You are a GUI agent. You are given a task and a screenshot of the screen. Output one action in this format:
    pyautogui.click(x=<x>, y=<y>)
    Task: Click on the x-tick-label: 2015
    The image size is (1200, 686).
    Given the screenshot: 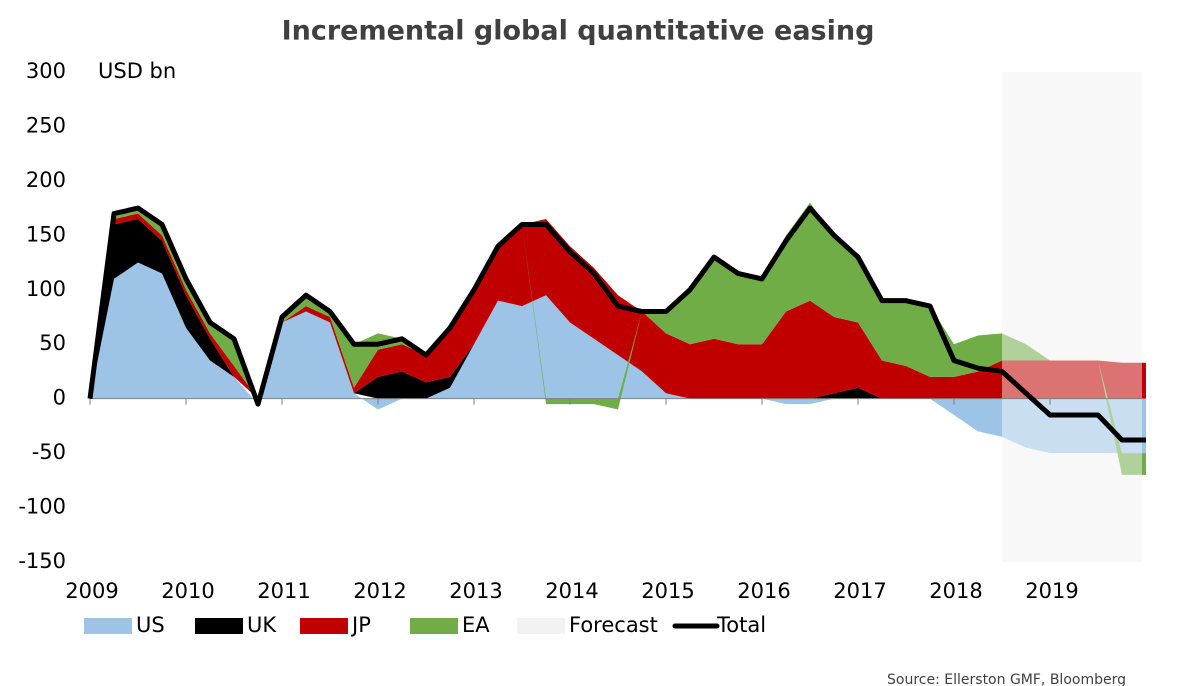 What is the action you would take?
    pyautogui.click(x=667, y=591)
    